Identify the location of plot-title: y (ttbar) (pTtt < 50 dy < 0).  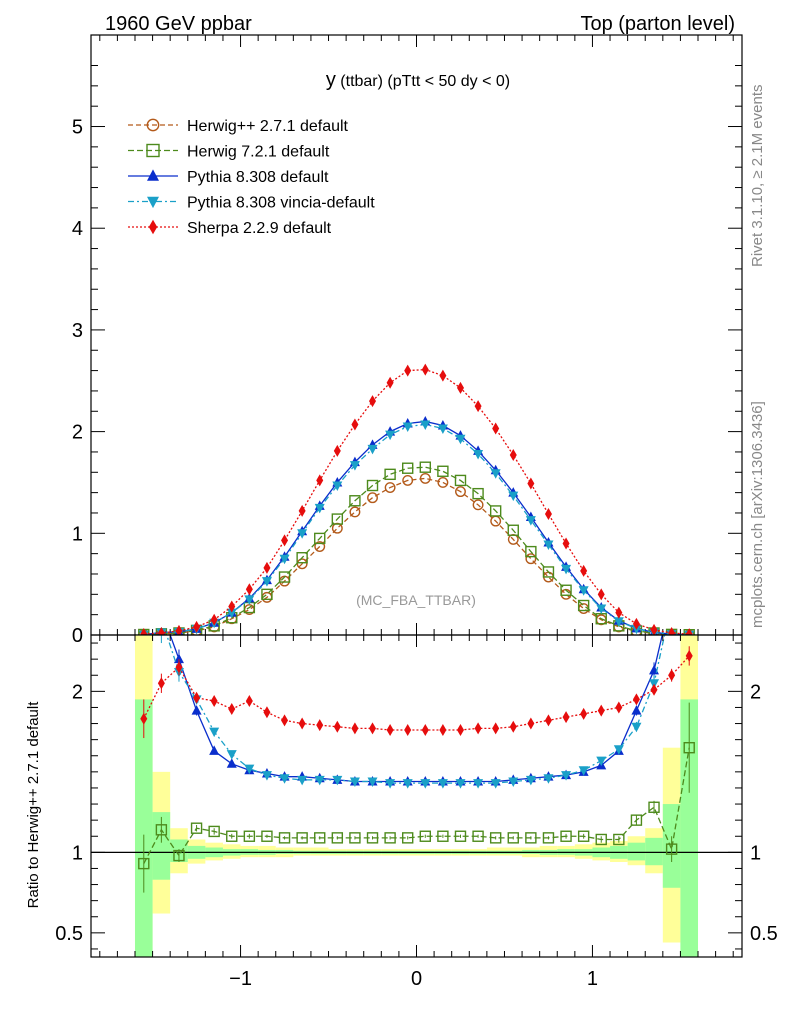
(418, 80).